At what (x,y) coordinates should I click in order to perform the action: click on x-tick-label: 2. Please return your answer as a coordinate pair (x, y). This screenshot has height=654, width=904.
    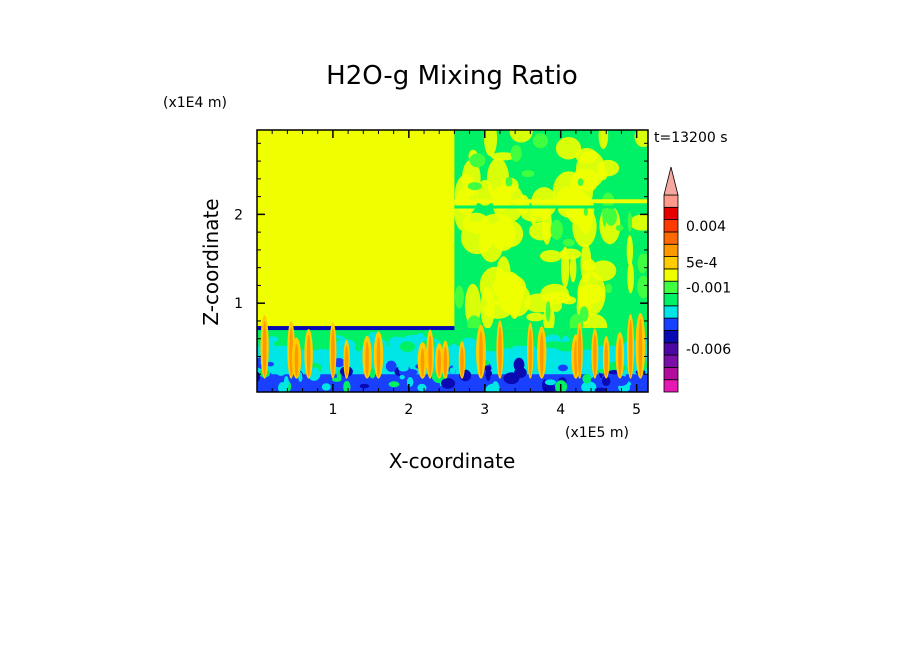
    Looking at the image, I should click on (408, 410).